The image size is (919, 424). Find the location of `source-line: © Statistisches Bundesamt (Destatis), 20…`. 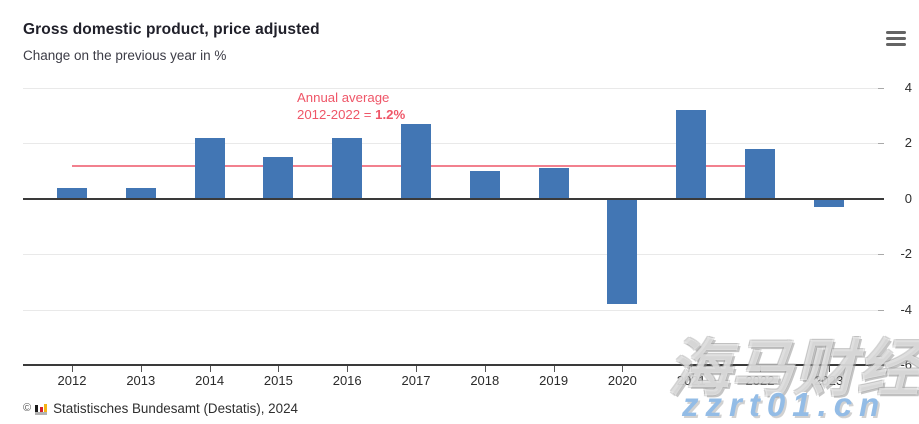

source-line: © Statistisches Bundesamt (Destatis), 20… is located at coordinates (160, 408).